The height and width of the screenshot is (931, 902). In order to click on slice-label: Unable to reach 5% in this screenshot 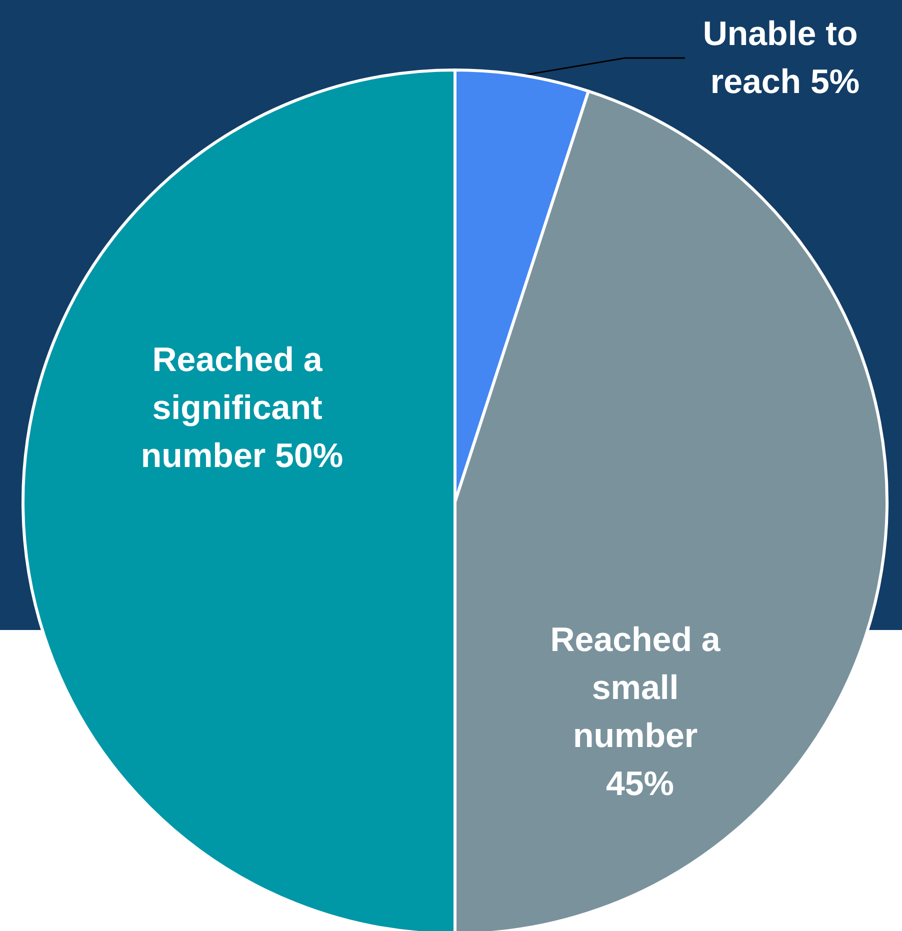, I will do `click(785, 58)`.